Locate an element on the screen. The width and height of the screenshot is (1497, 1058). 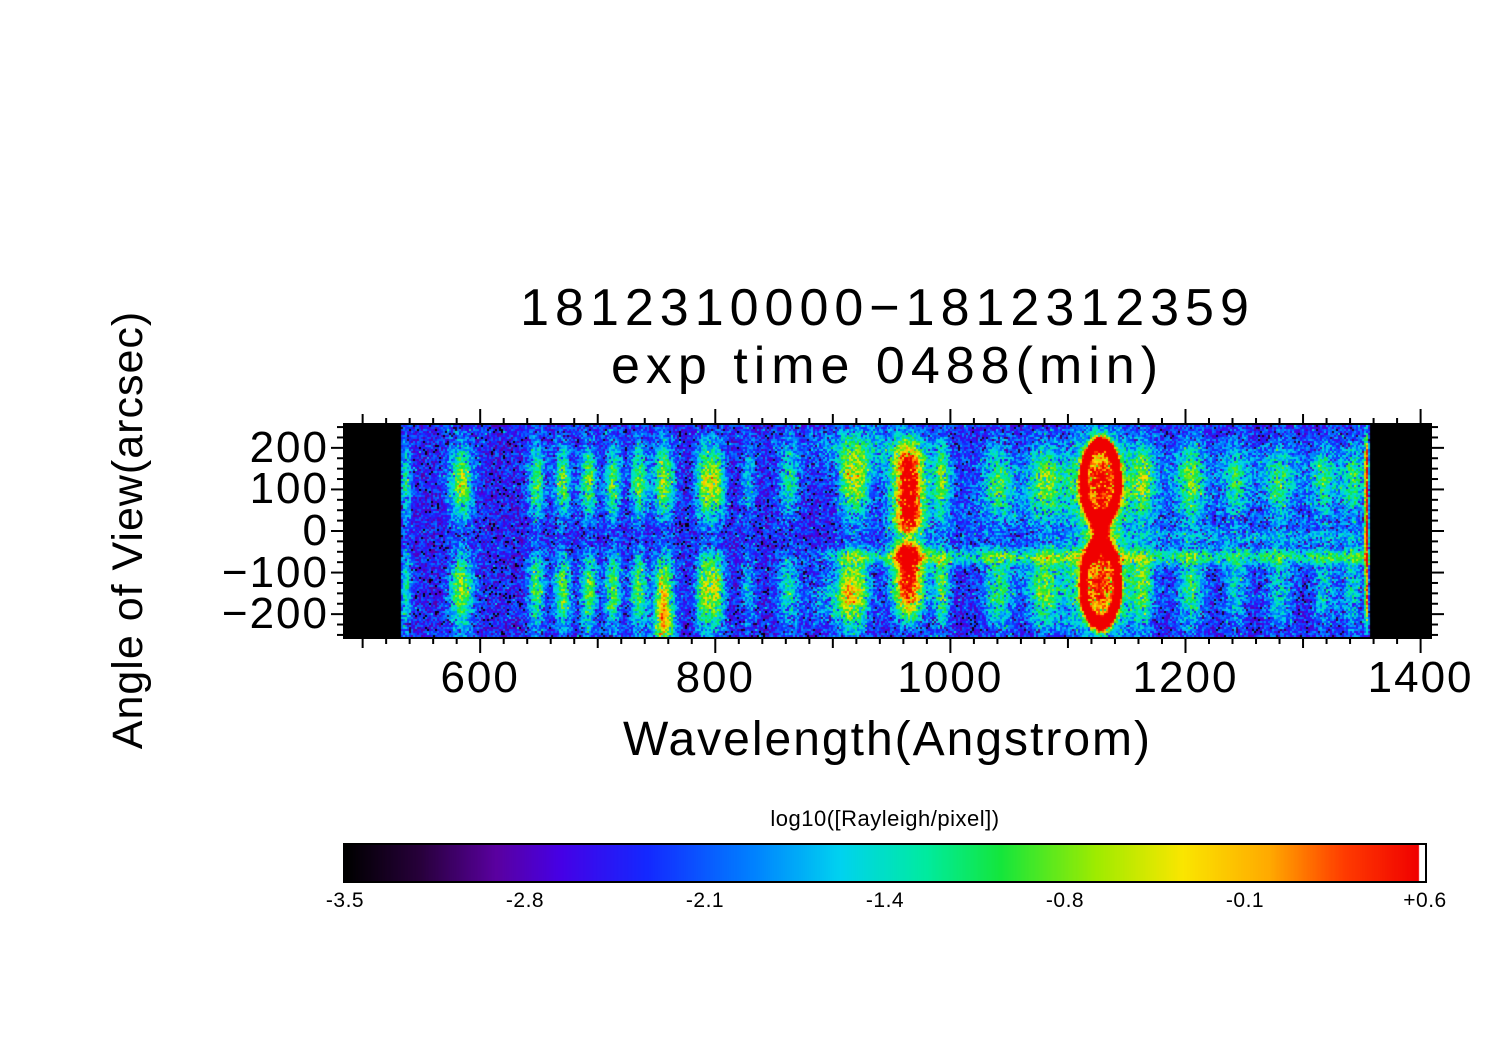
x-tick-label: 600 is located at coordinates (480, 677).